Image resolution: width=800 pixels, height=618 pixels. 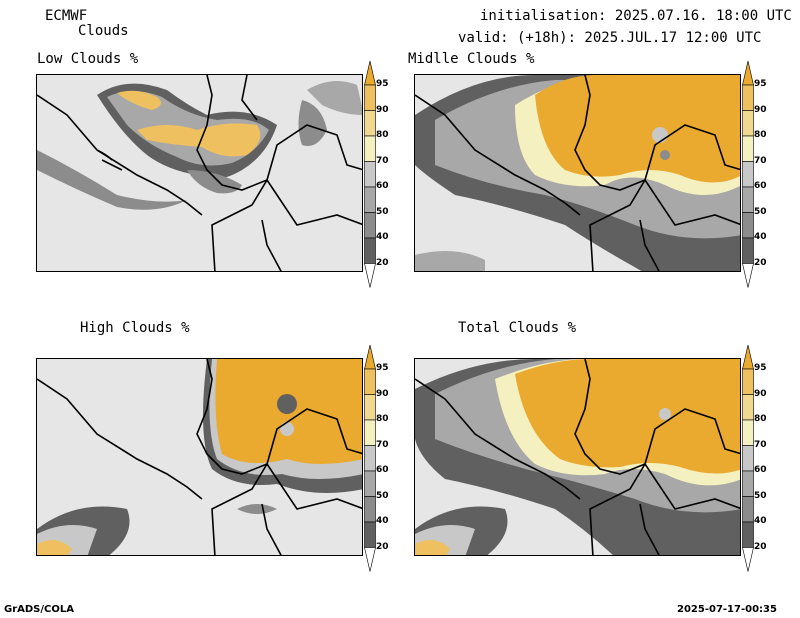 I want to click on middle-clouds-field, so click(x=577, y=173).